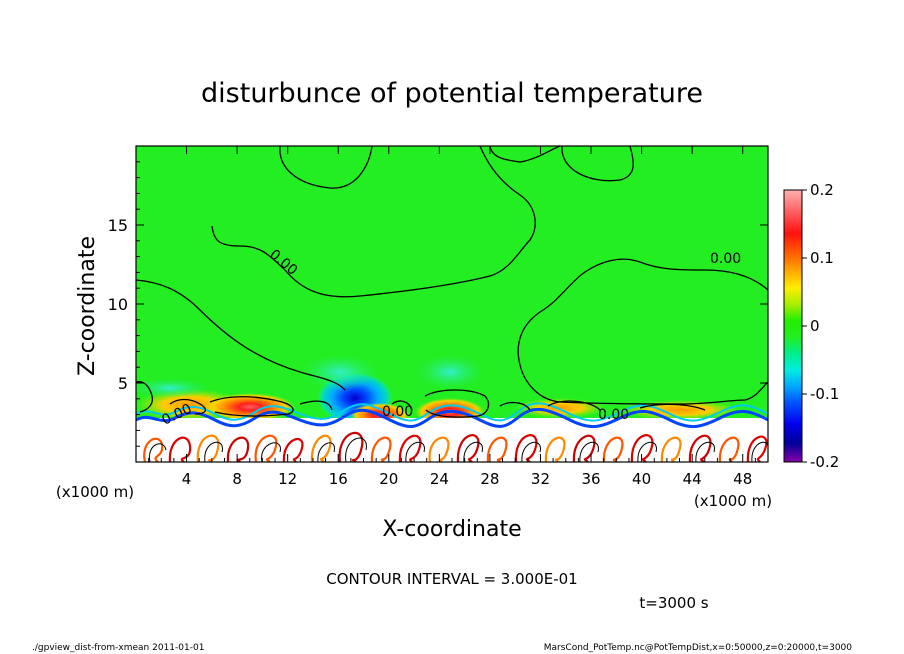  I want to click on x-tick-label: 44, so click(692, 479).